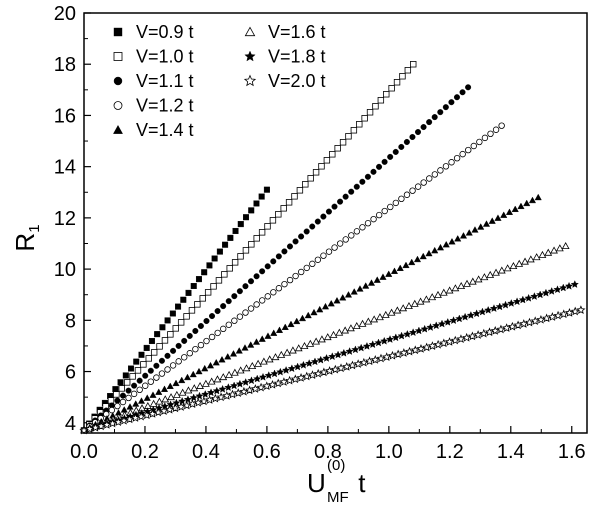  I want to click on legend-item: V=1.2 t, so click(153, 106).